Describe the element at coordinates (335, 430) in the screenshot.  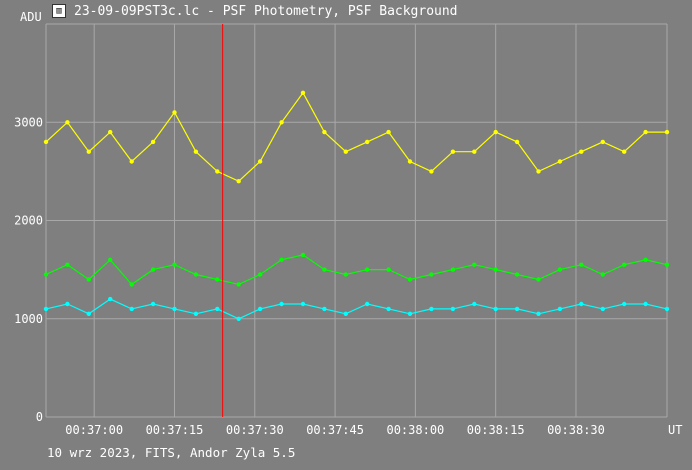
I see `x-tick-label: 00:37:45` at that location.